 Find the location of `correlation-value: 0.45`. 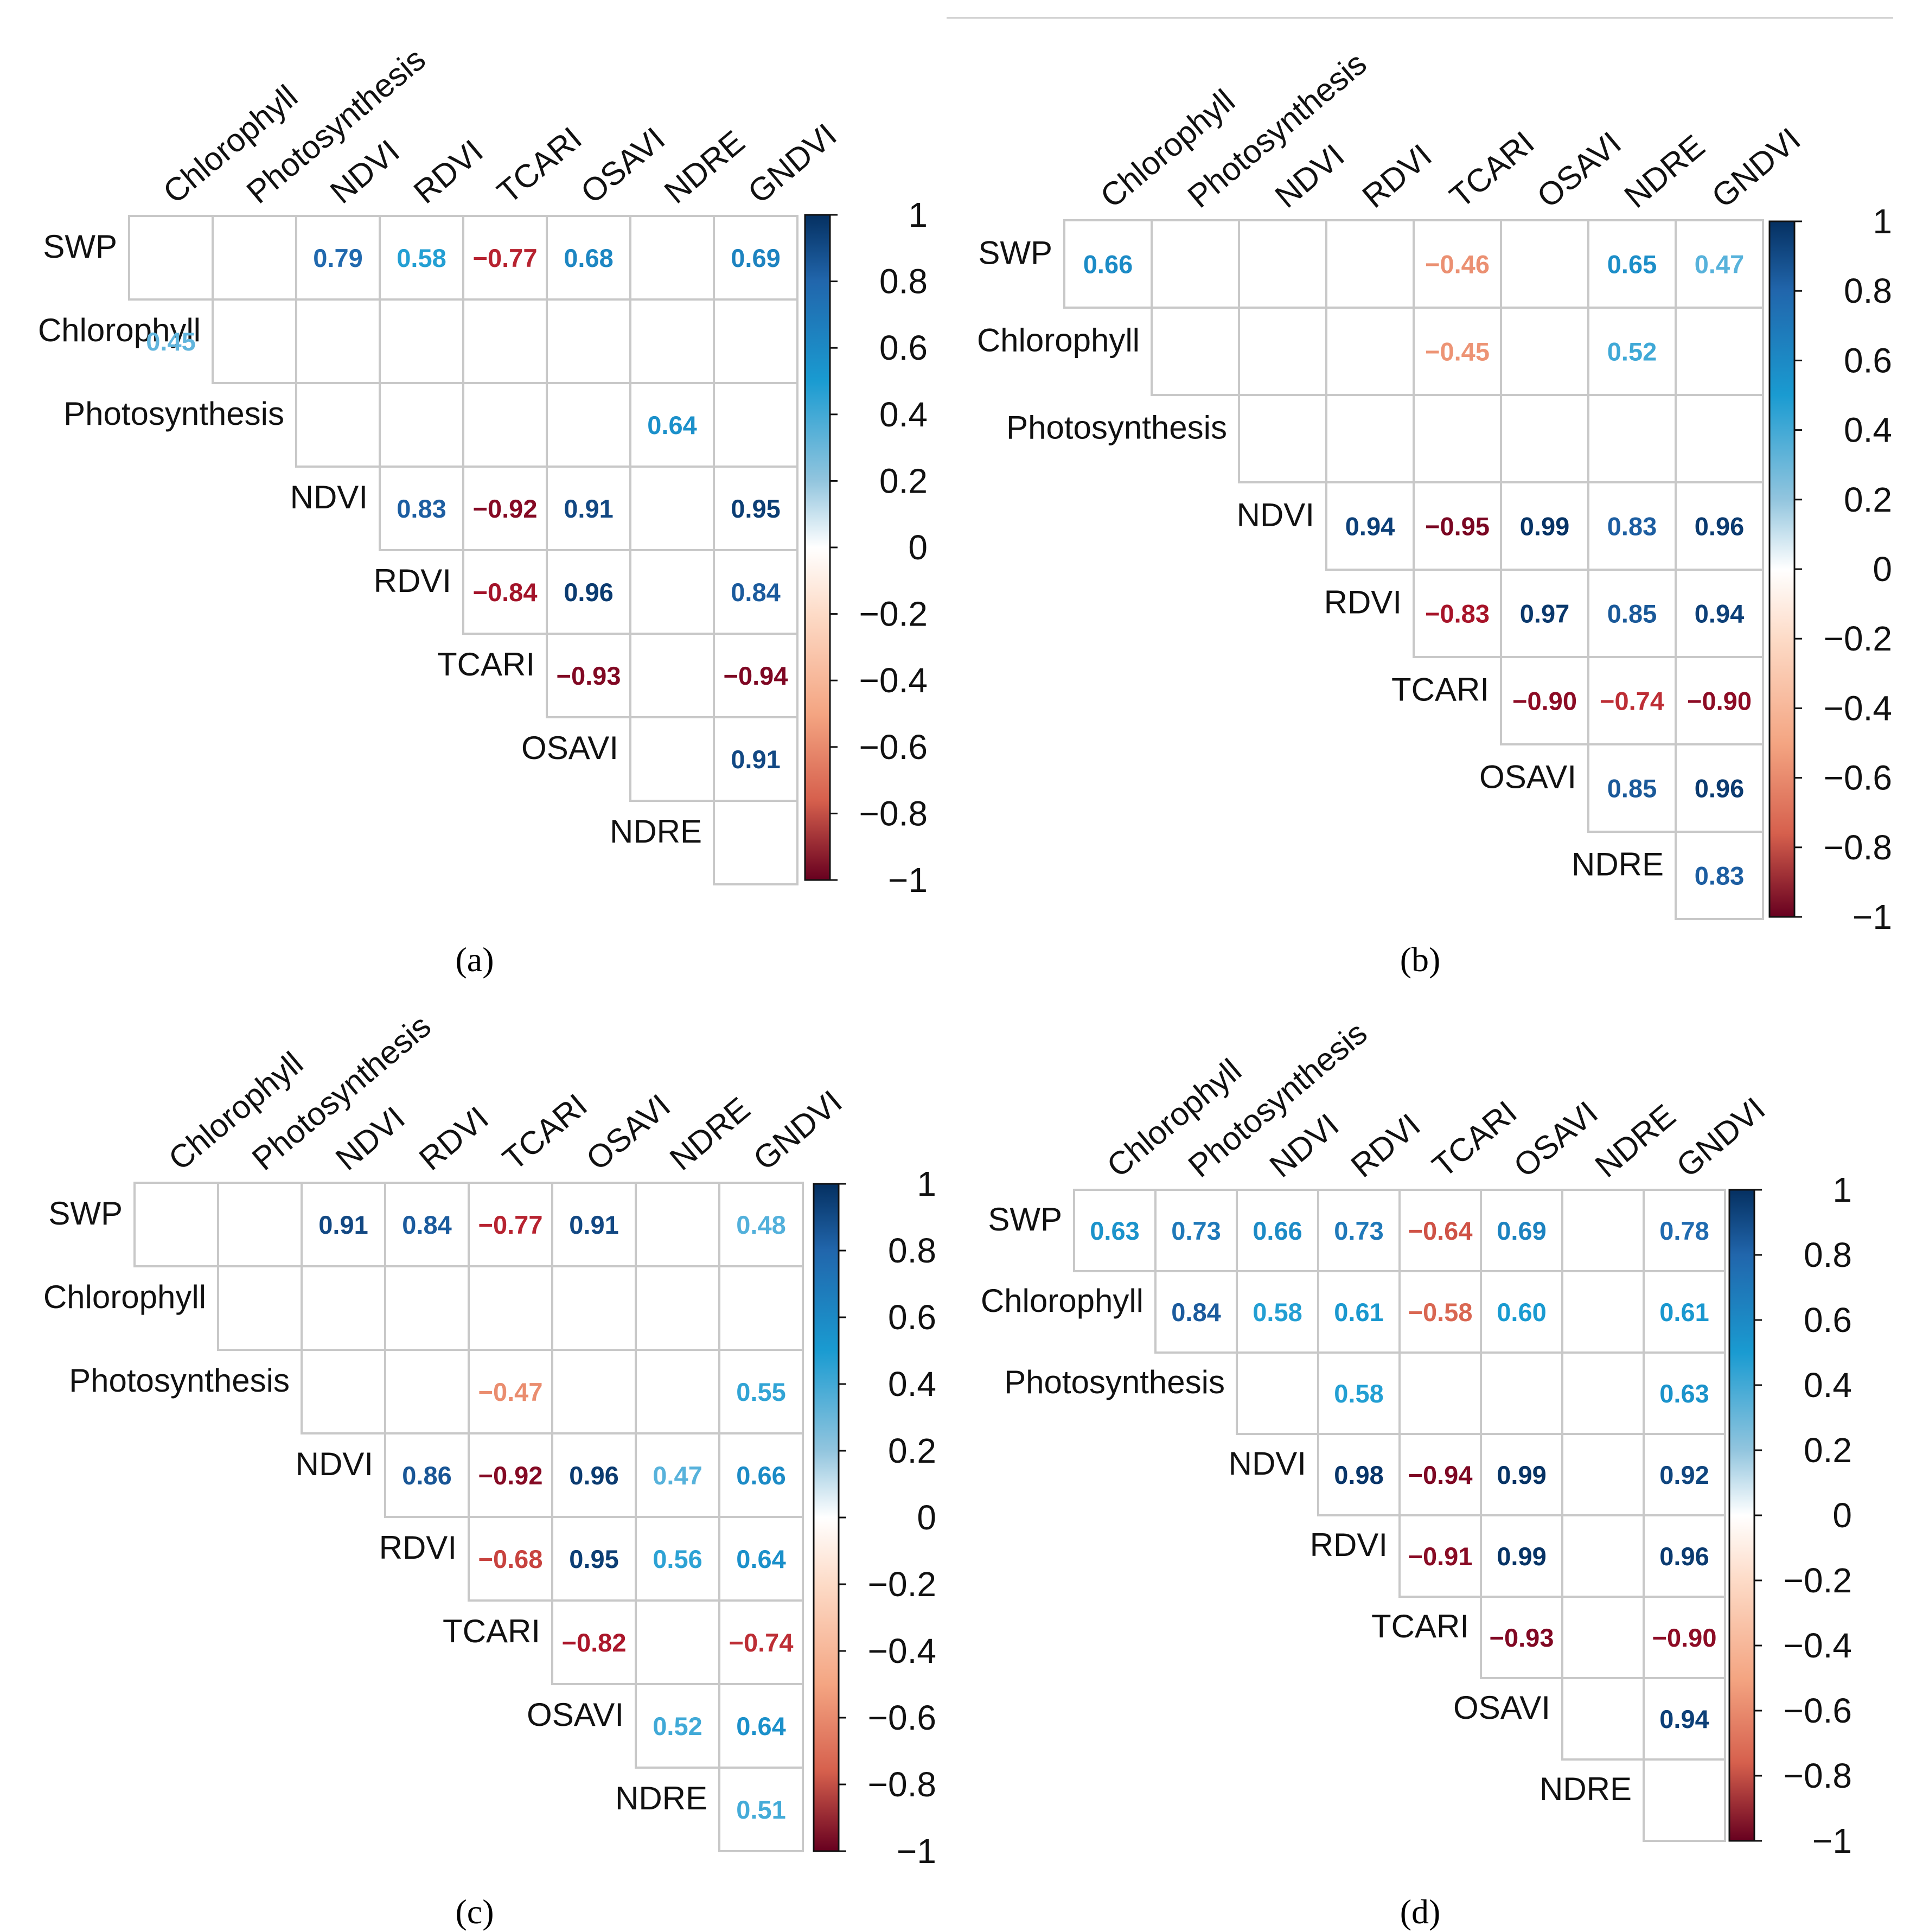

correlation-value: 0.45 is located at coordinates (171, 341).